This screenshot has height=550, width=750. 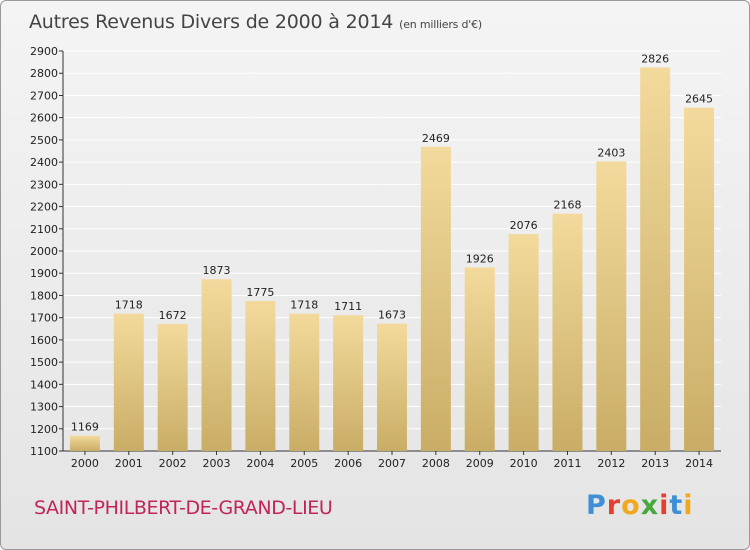 What do you see at coordinates (676, 505) in the screenshot?
I see `logo-letter: t` at bounding box center [676, 505].